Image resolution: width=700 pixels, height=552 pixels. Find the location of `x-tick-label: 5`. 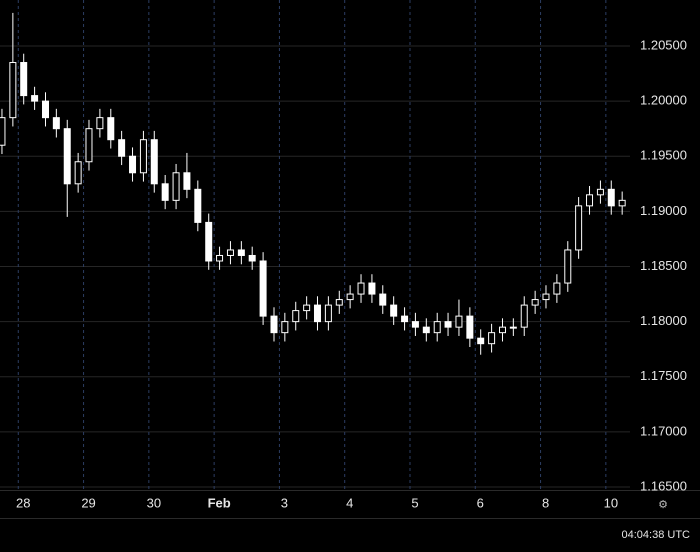

x-tick-label: 5 is located at coordinates (414, 502).